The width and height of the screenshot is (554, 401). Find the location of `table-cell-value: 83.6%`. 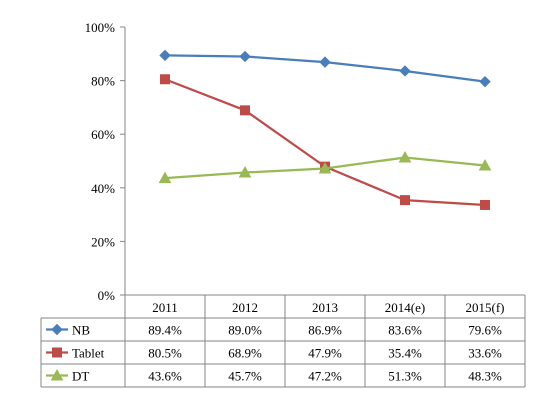

table-cell-value: 83.6% is located at coordinates (405, 330).